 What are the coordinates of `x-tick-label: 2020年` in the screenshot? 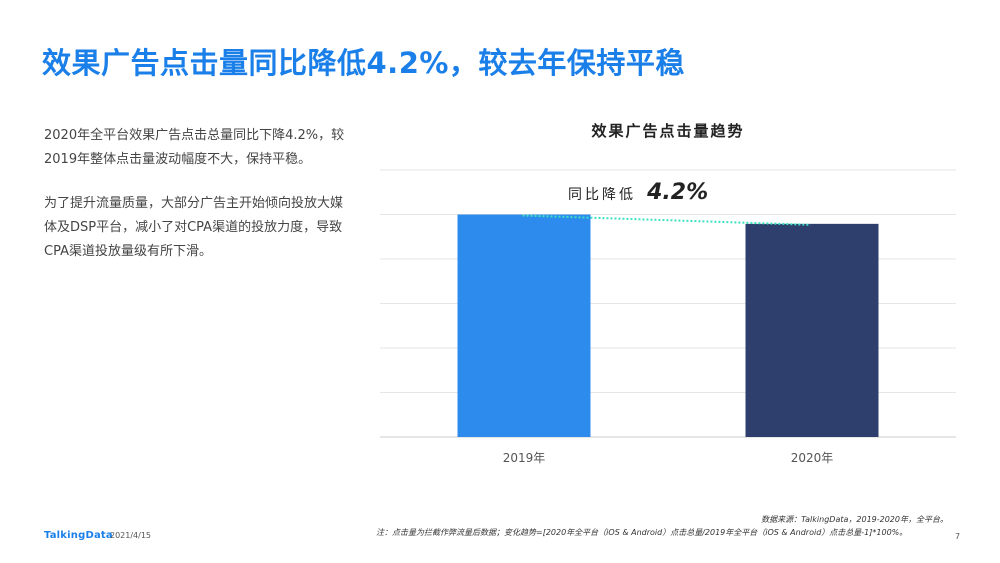 It's located at (812, 458).